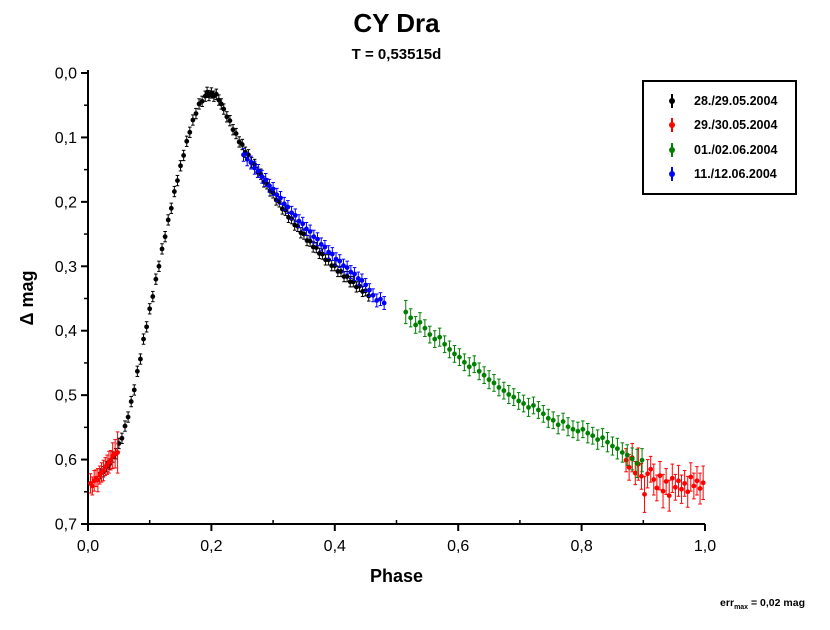  Describe the element at coordinates (736, 101) in the screenshot. I see `legend-label: 28./29.05.2004` at that location.